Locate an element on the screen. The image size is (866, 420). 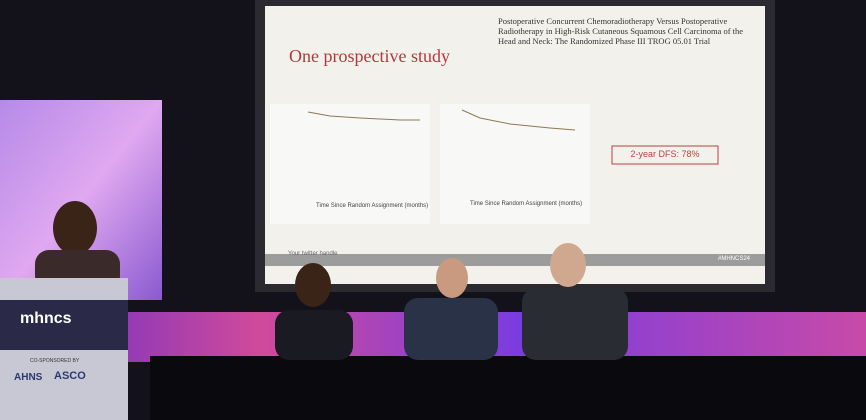
slide-title: One prospective study is located at coordinates (369, 56).